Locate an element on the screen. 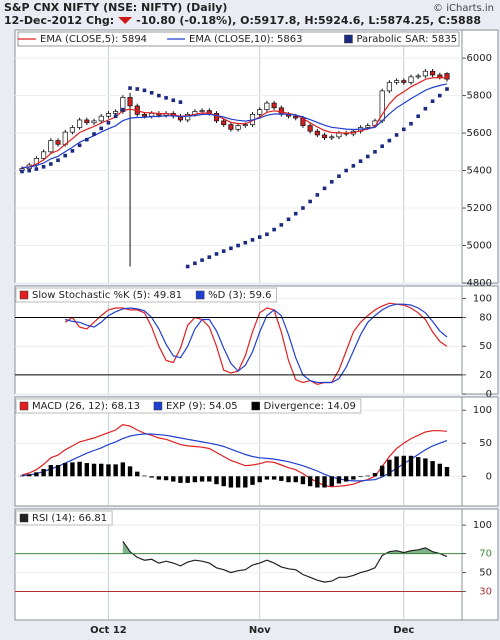  y-tick-label: 5200 is located at coordinates (479, 208).